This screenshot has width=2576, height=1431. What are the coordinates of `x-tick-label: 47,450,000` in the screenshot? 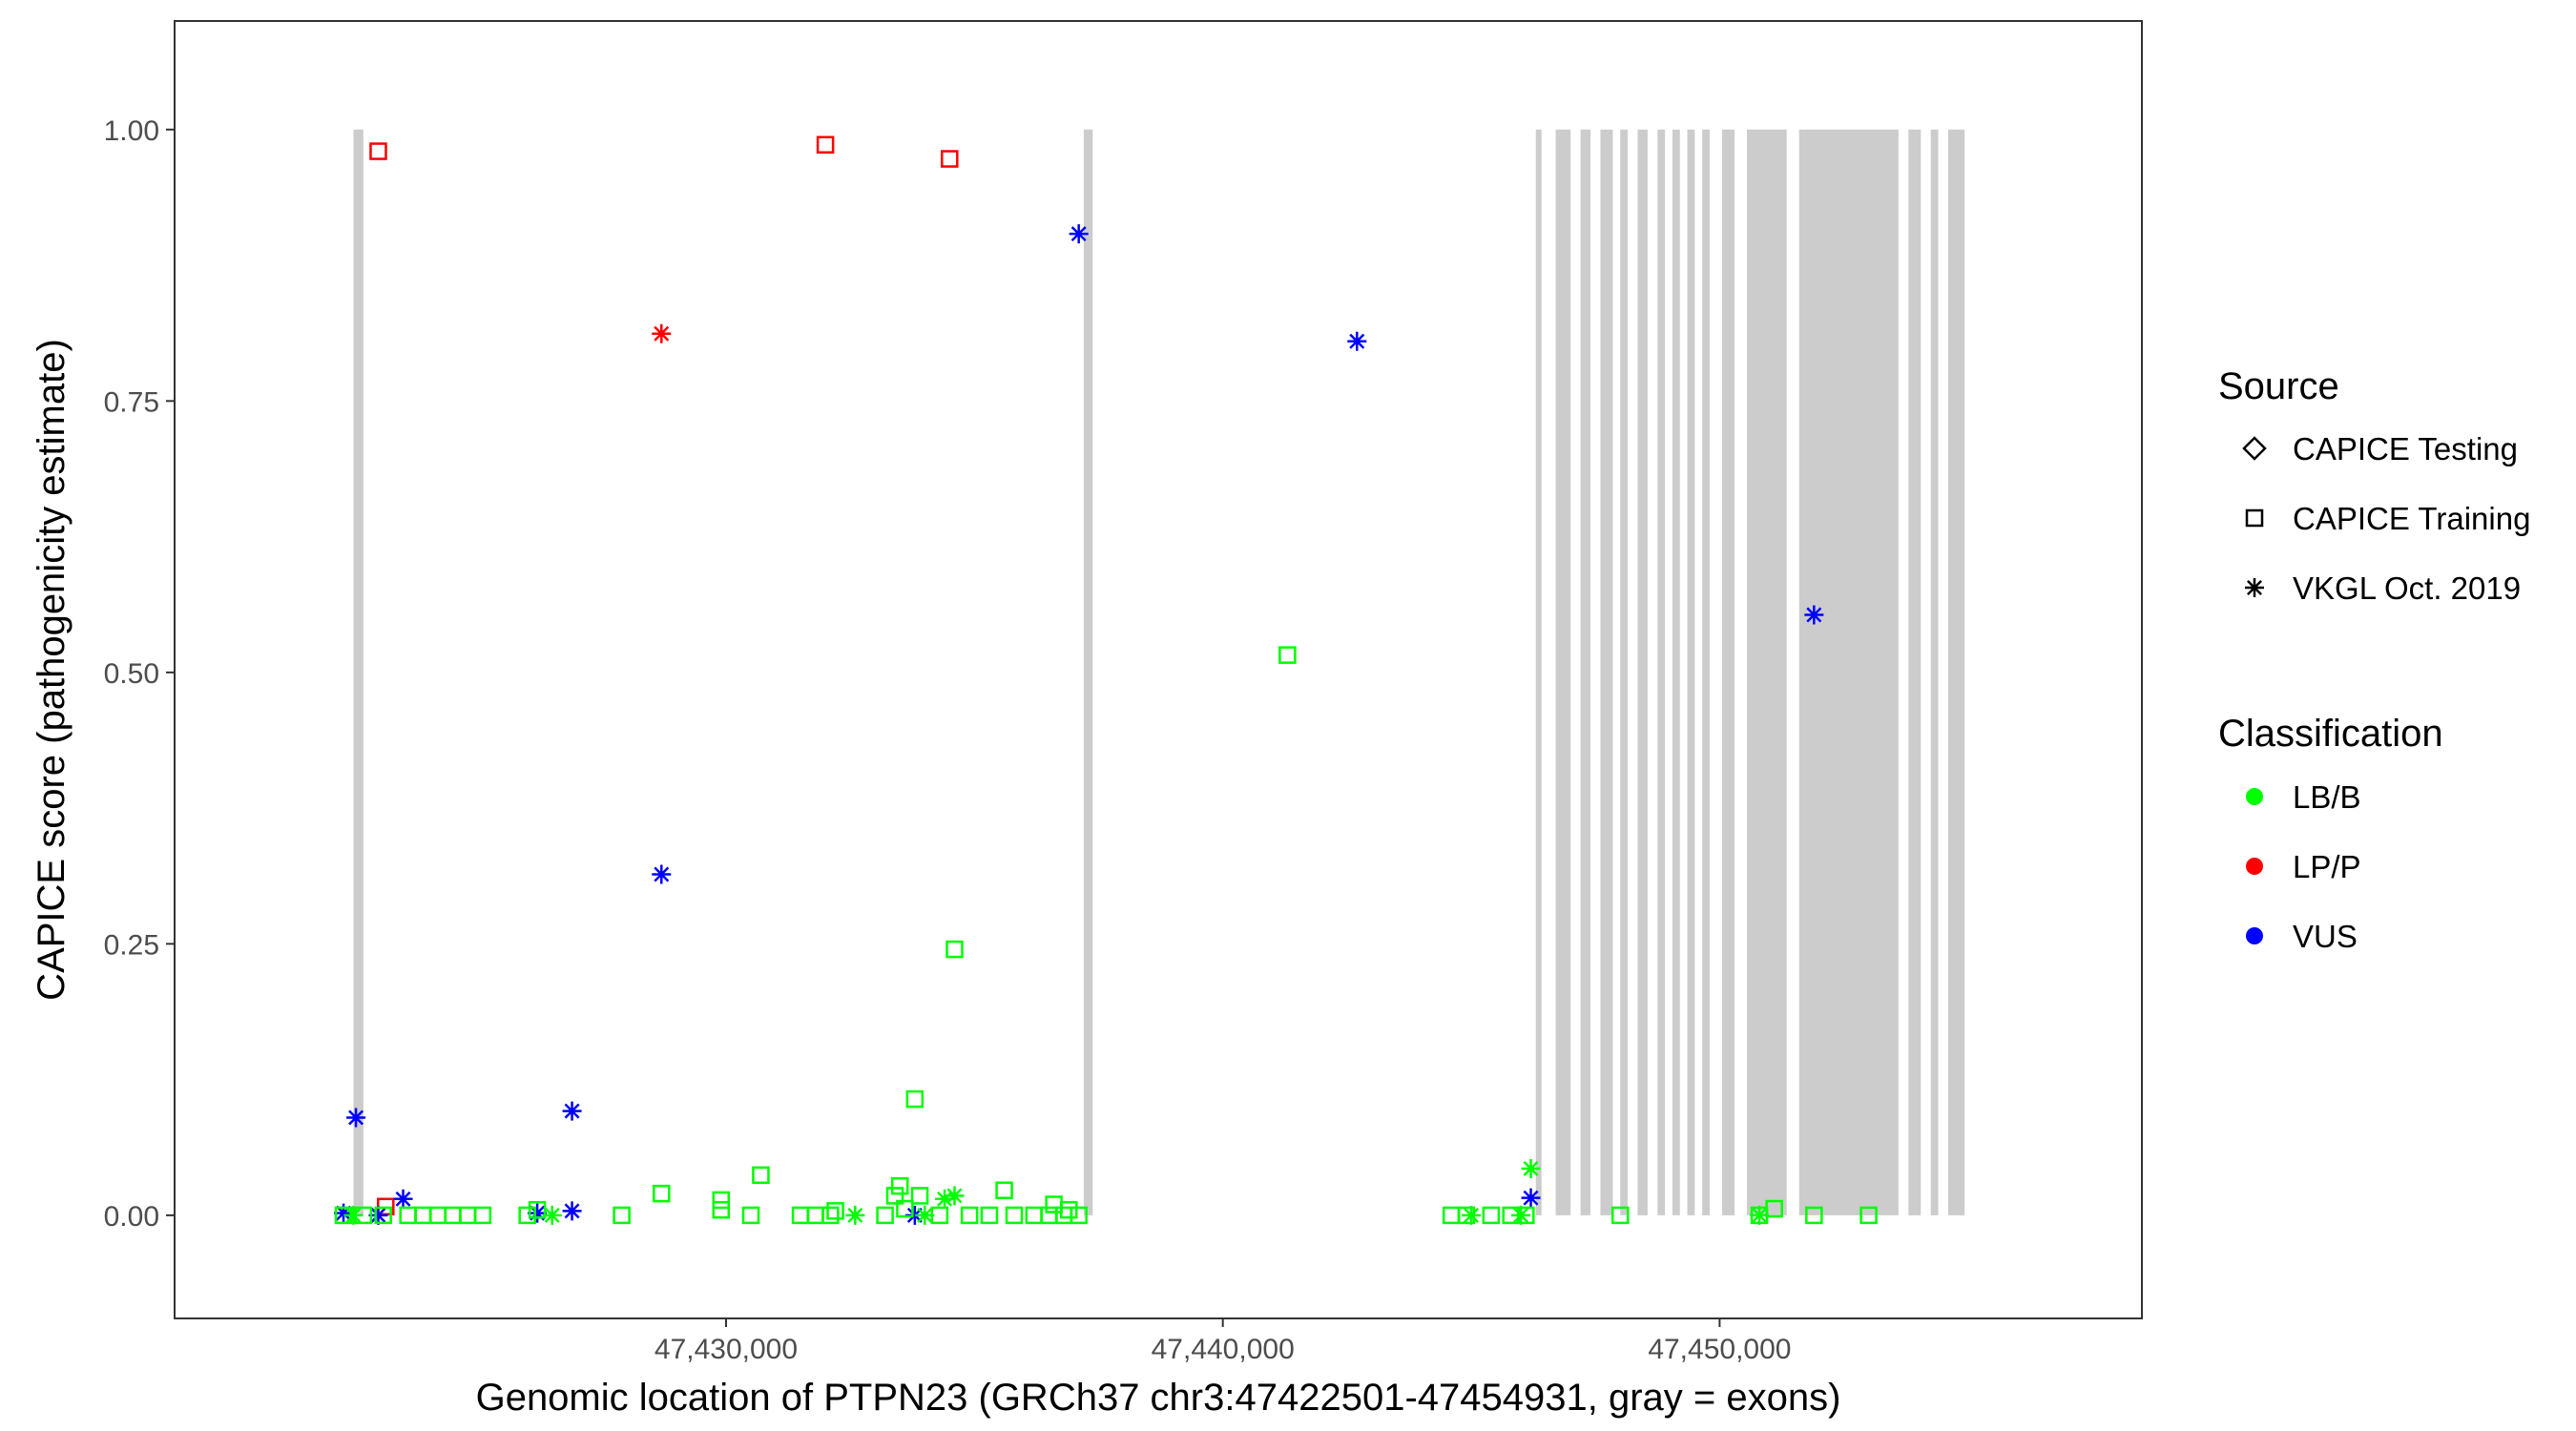 It's located at (1719, 1349).